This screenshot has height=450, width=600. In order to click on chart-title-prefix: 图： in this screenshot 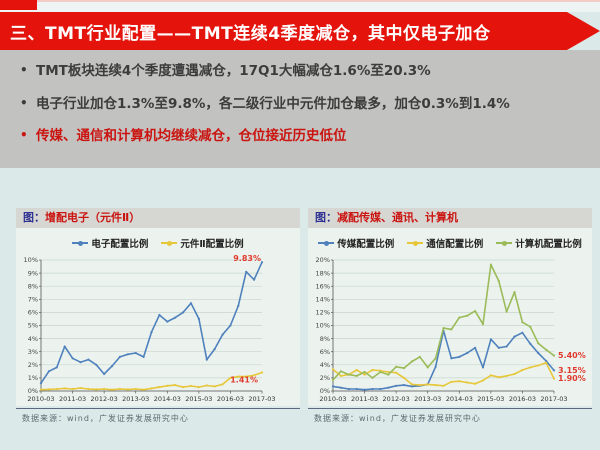, I will do `click(326, 217)`.